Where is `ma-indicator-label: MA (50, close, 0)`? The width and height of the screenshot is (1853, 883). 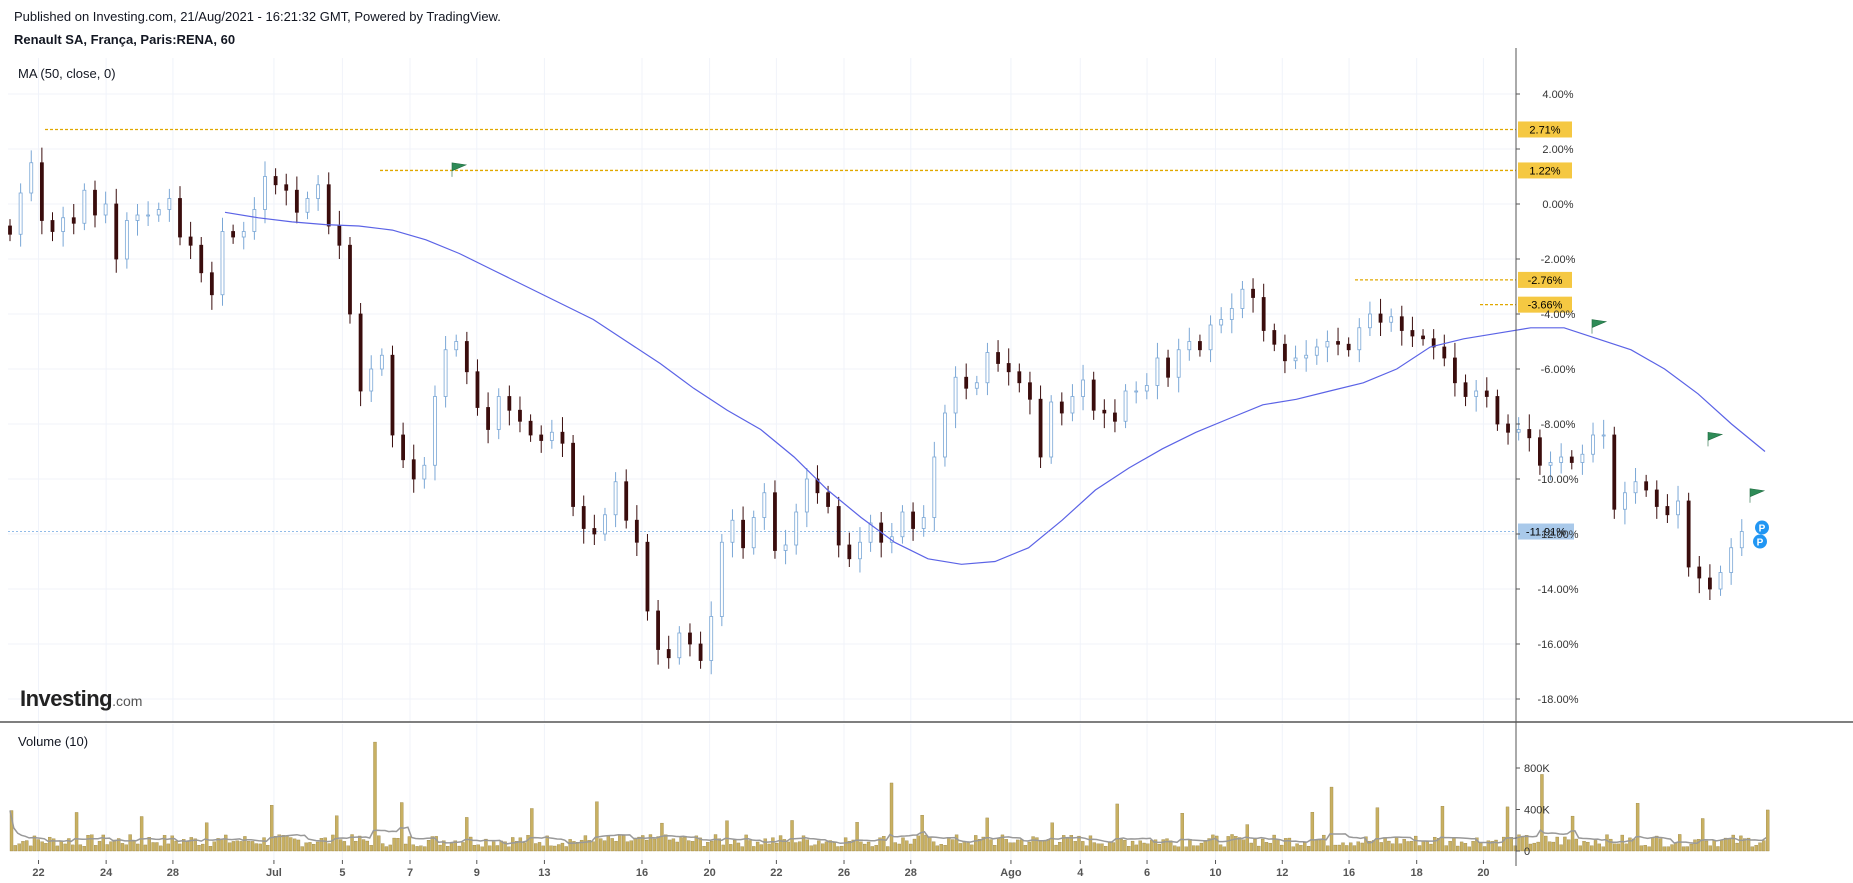
ma-indicator-label: MA (50, close, 0) is located at coordinates (67, 73).